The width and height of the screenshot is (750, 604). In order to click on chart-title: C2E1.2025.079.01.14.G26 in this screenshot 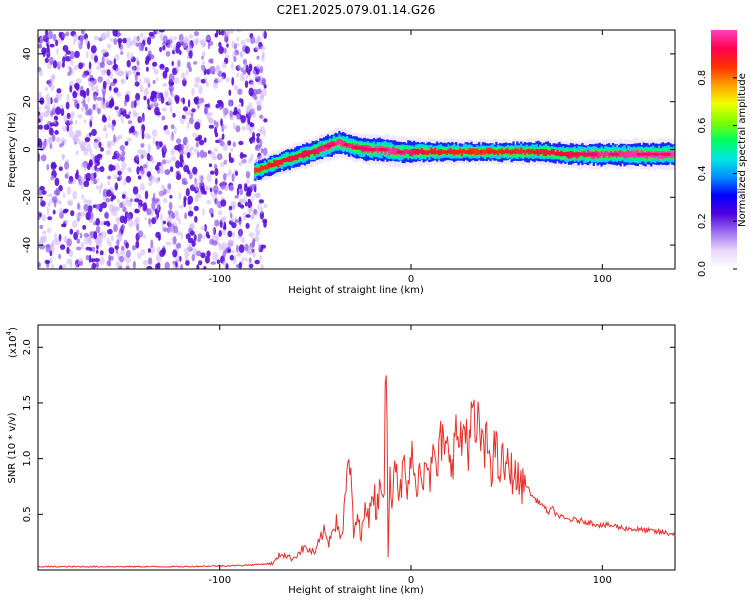, I will do `click(356, 10)`.